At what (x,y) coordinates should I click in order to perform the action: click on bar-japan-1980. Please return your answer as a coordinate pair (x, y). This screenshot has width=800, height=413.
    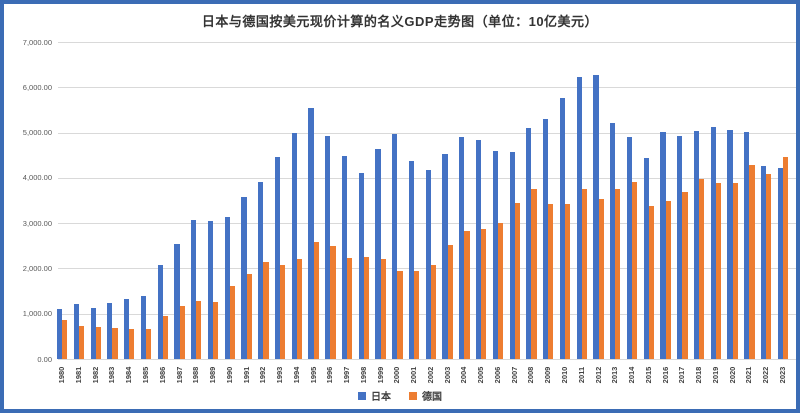
    Looking at the image, I should click on (60, 333).